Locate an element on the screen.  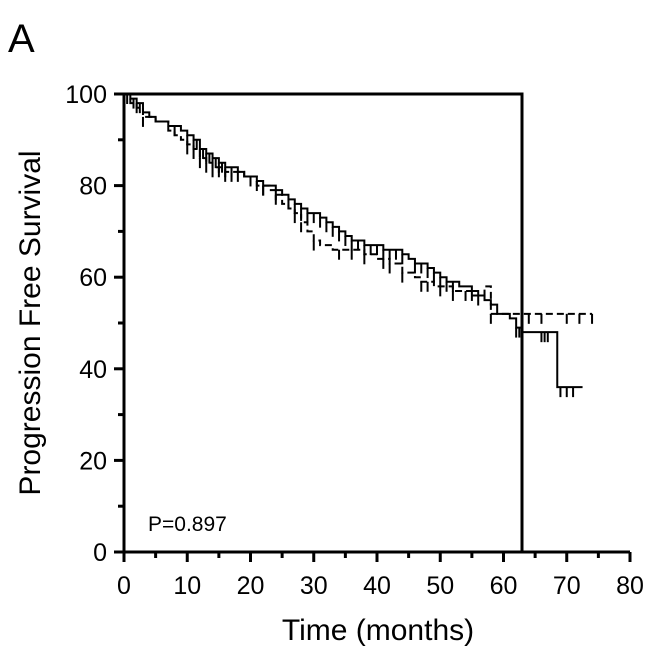
y-tick-label: 100 is located at coordinates (86, 95).